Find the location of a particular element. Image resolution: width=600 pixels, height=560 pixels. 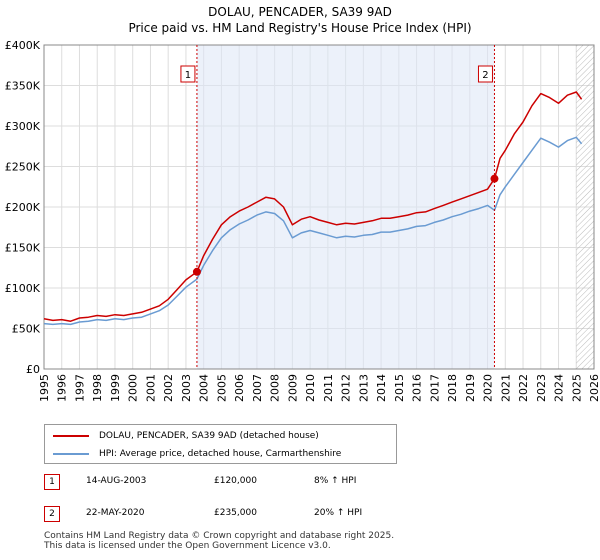

x-tick-label: 2008 is located at coordinates (275, 388).